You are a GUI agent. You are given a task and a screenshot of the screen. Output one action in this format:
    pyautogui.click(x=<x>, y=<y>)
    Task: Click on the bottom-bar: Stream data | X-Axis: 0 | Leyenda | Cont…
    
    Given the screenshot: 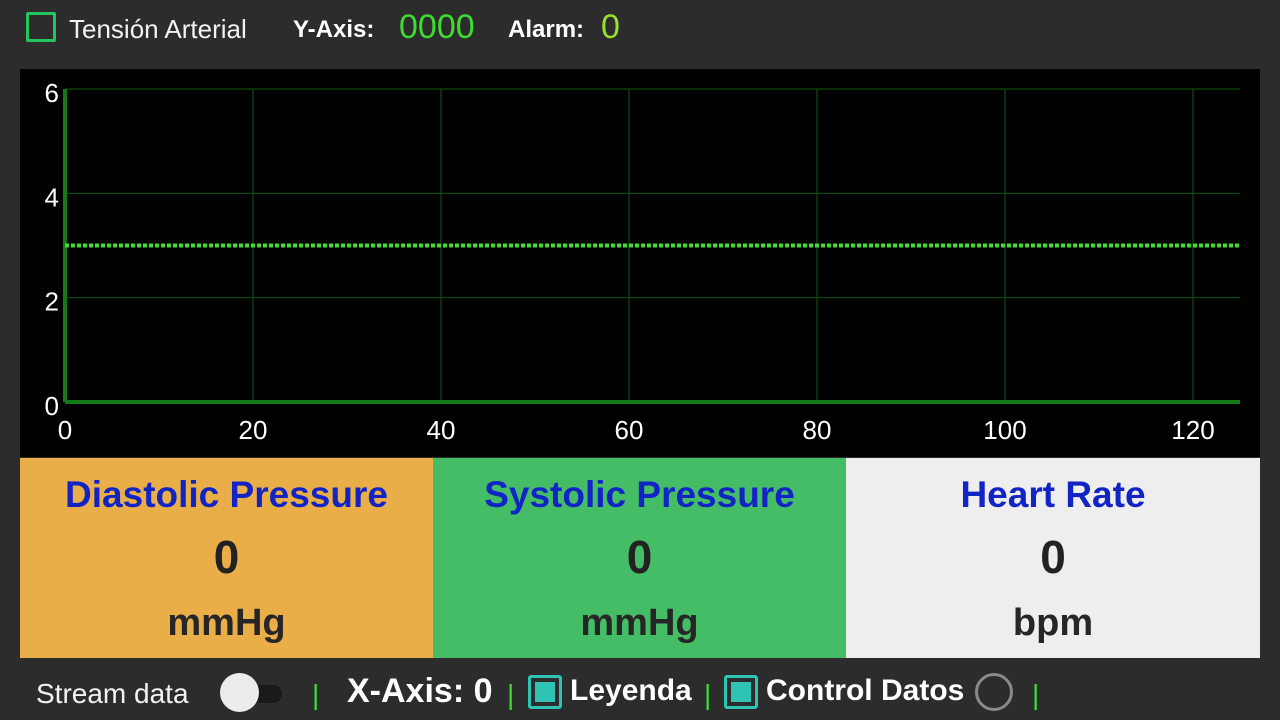 What is the action you would take?
    pyautogui.click(x=640, y=690)
    